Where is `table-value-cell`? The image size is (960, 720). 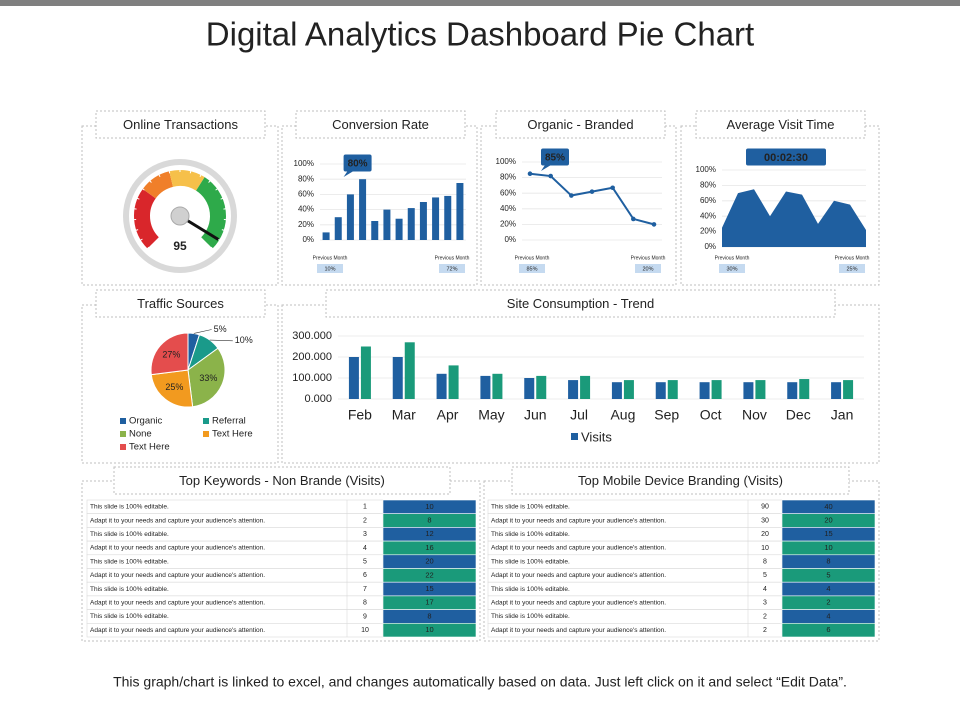
table-value-cell is located at coordinates (828, 630).